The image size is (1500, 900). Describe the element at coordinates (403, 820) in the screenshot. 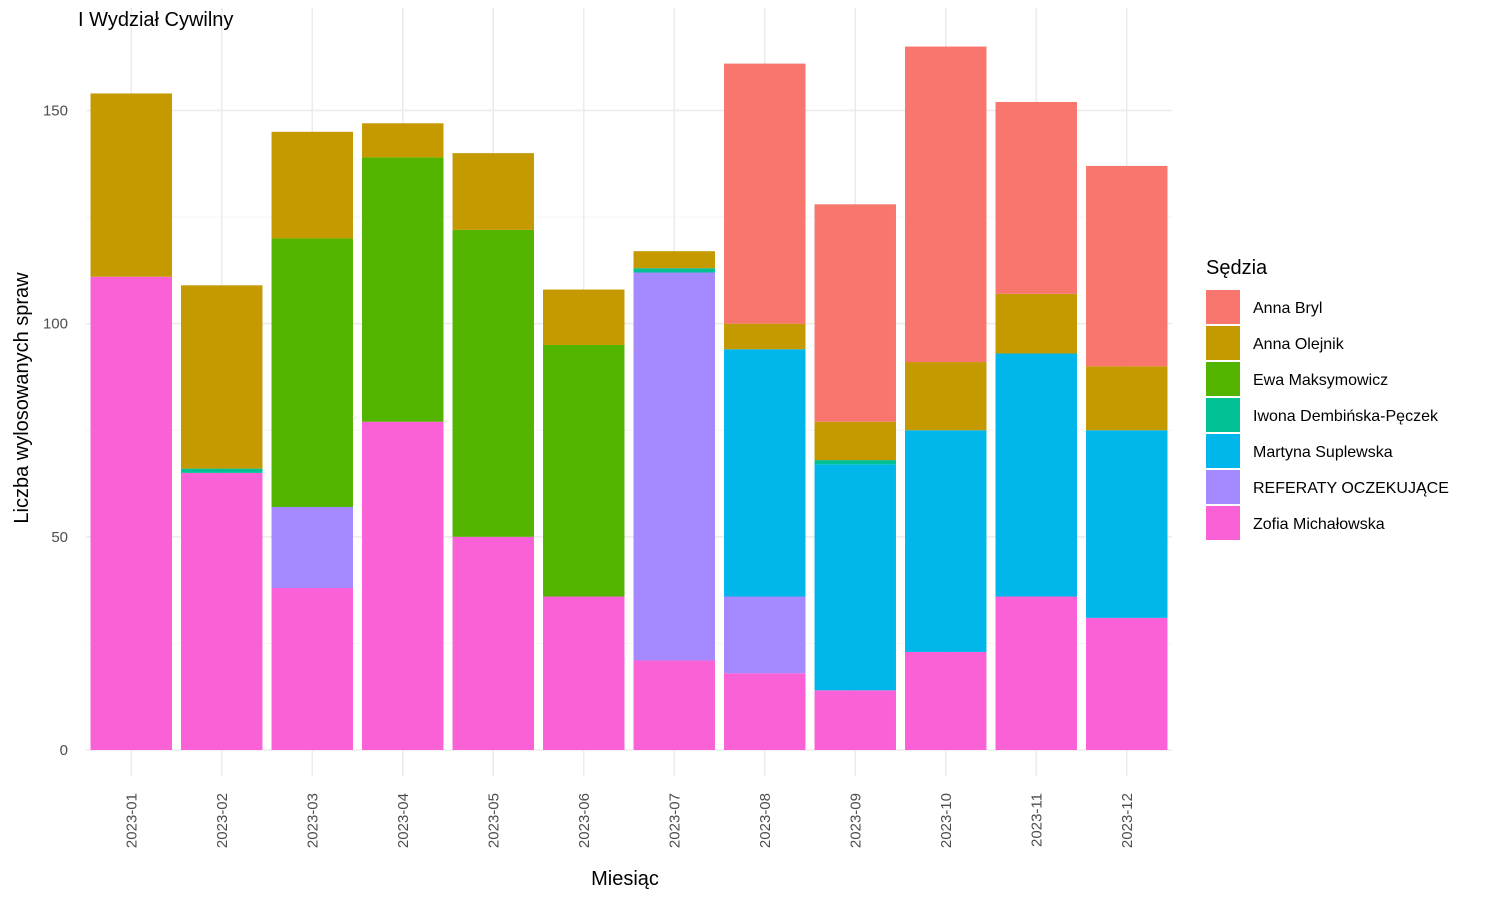

I see `x-tick-label: 2023-04` at that location.